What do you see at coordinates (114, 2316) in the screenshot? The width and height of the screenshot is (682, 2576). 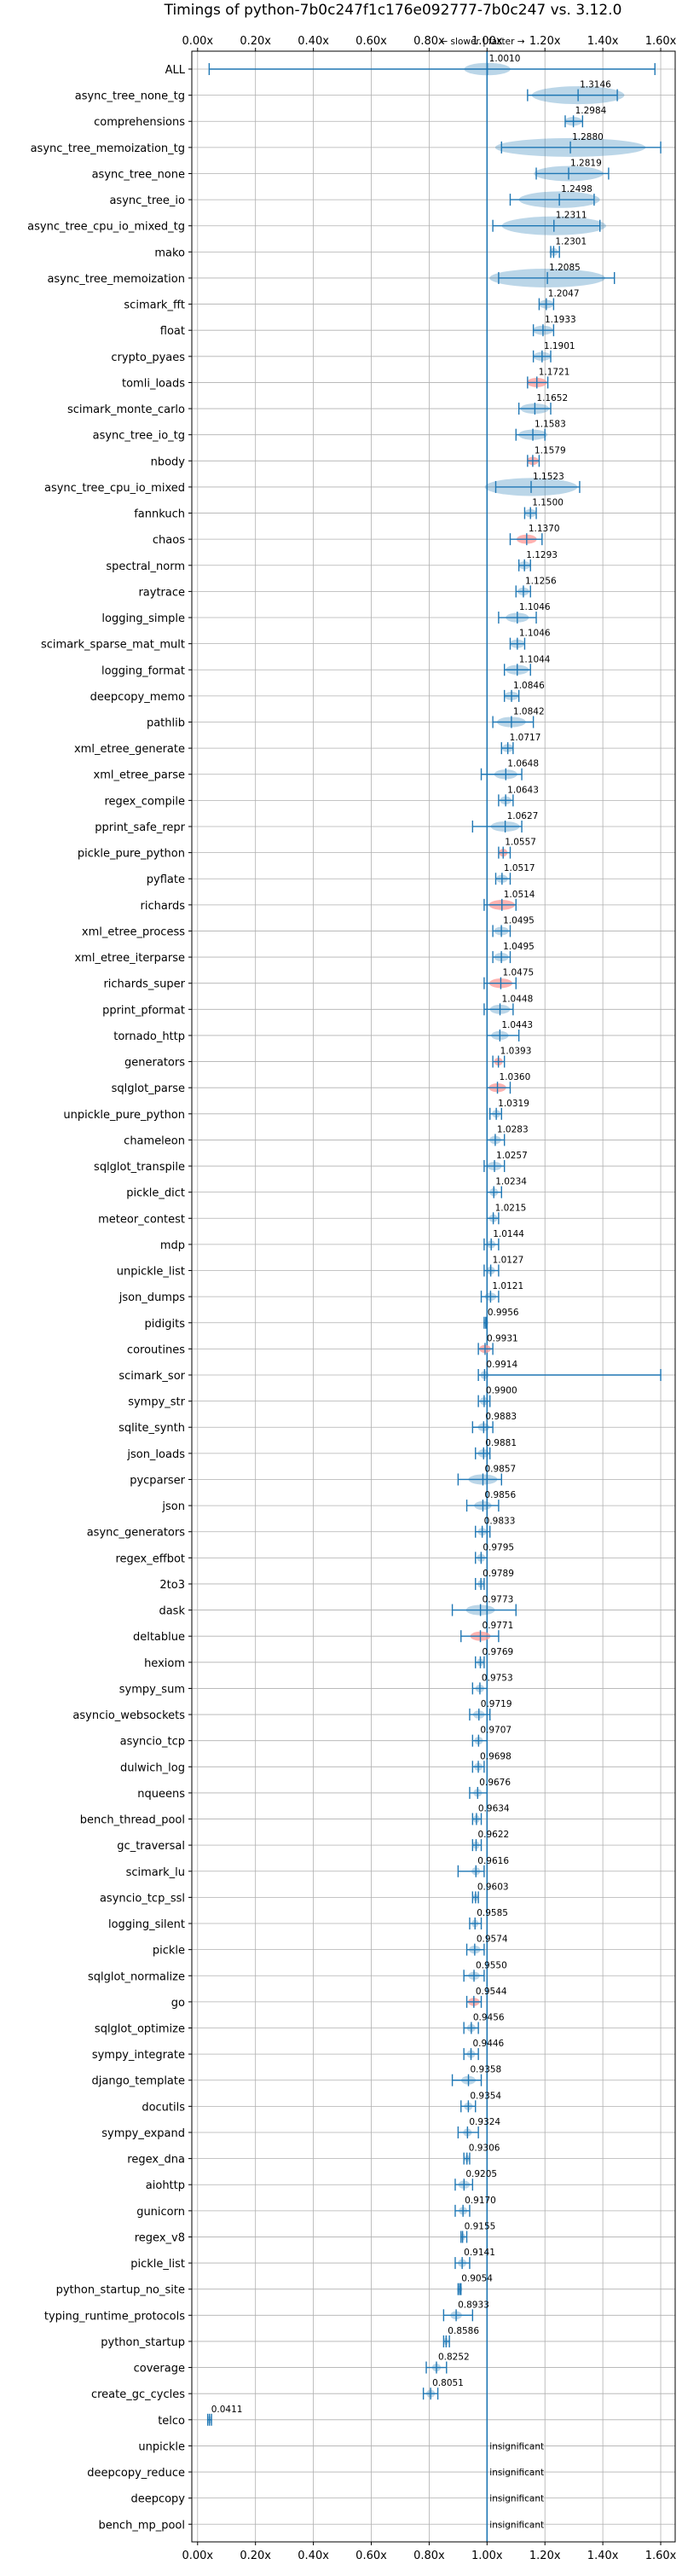 I see `benchmark-label: typing_runtime_protocols` at bounding box center [114, 2316].